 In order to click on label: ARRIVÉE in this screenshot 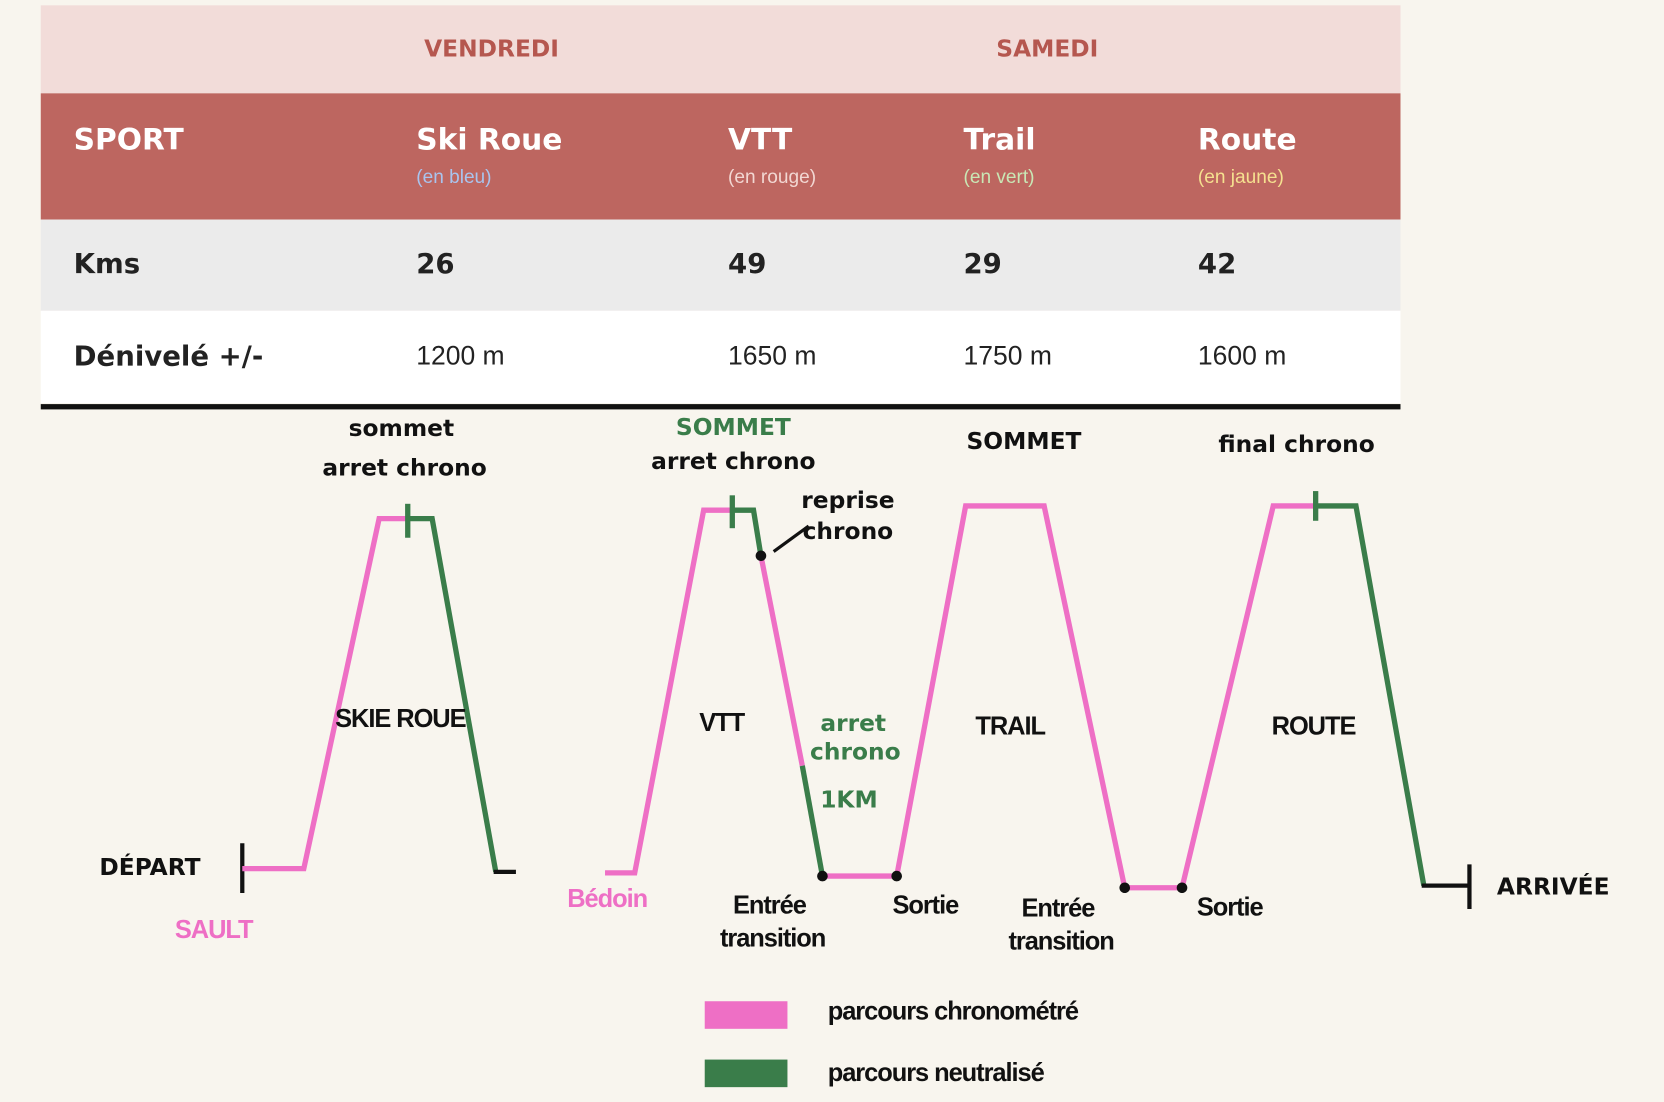, I will do `click(1553, 886)`.